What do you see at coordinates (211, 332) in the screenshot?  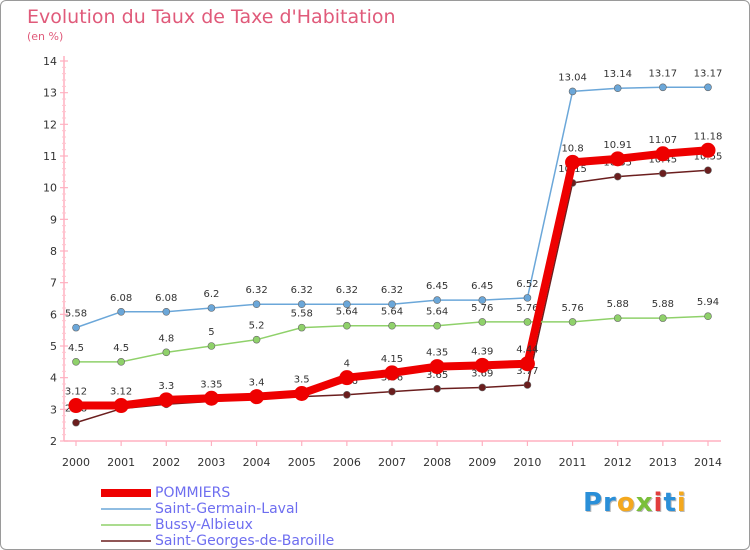 I see `data-label-bussy-albieux: 5` at bounding box center [211, 332].